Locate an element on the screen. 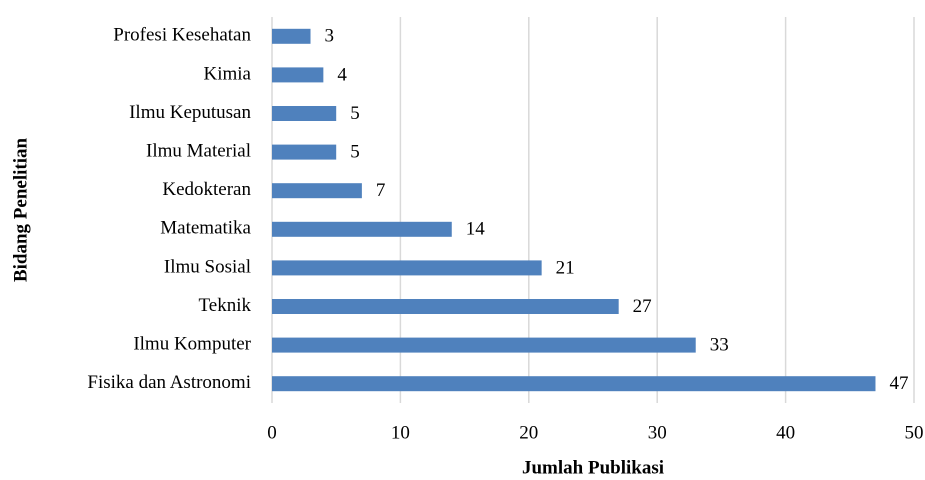 The height and width of the screenshot is (480, 925). y-tick-label: Teknik is located at coordinates (225, 305).